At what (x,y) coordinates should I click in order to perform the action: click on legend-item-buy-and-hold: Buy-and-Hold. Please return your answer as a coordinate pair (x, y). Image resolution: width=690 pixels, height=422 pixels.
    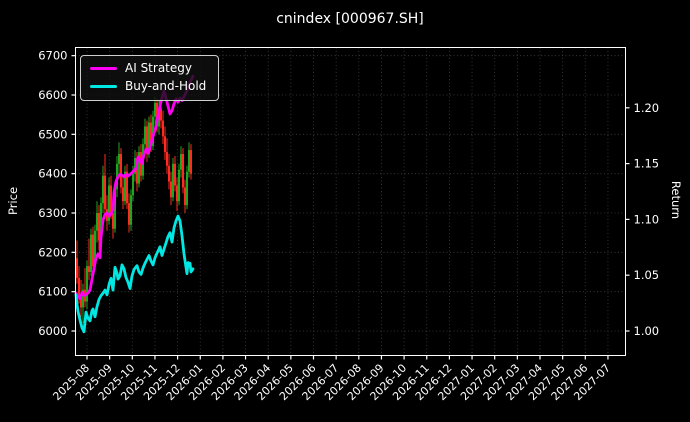
    Looking at the image, I should click on (148, 86).